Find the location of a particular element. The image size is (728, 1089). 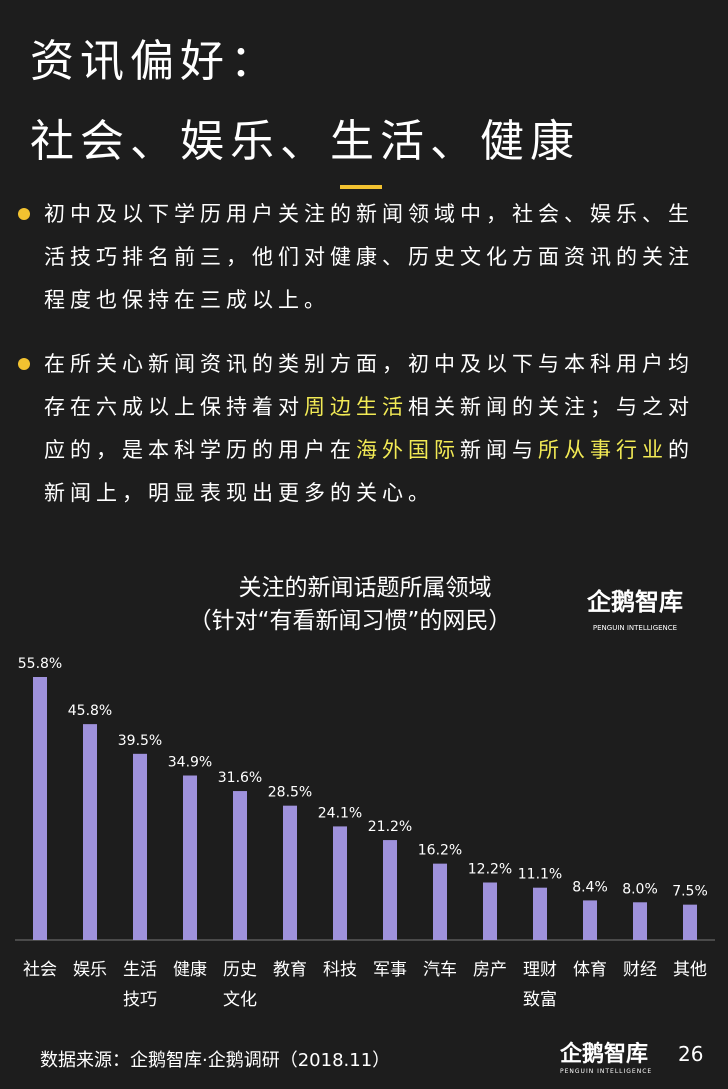

title-line: 社会、娱乐、生活、健康 is located at coordinates (305, 141).